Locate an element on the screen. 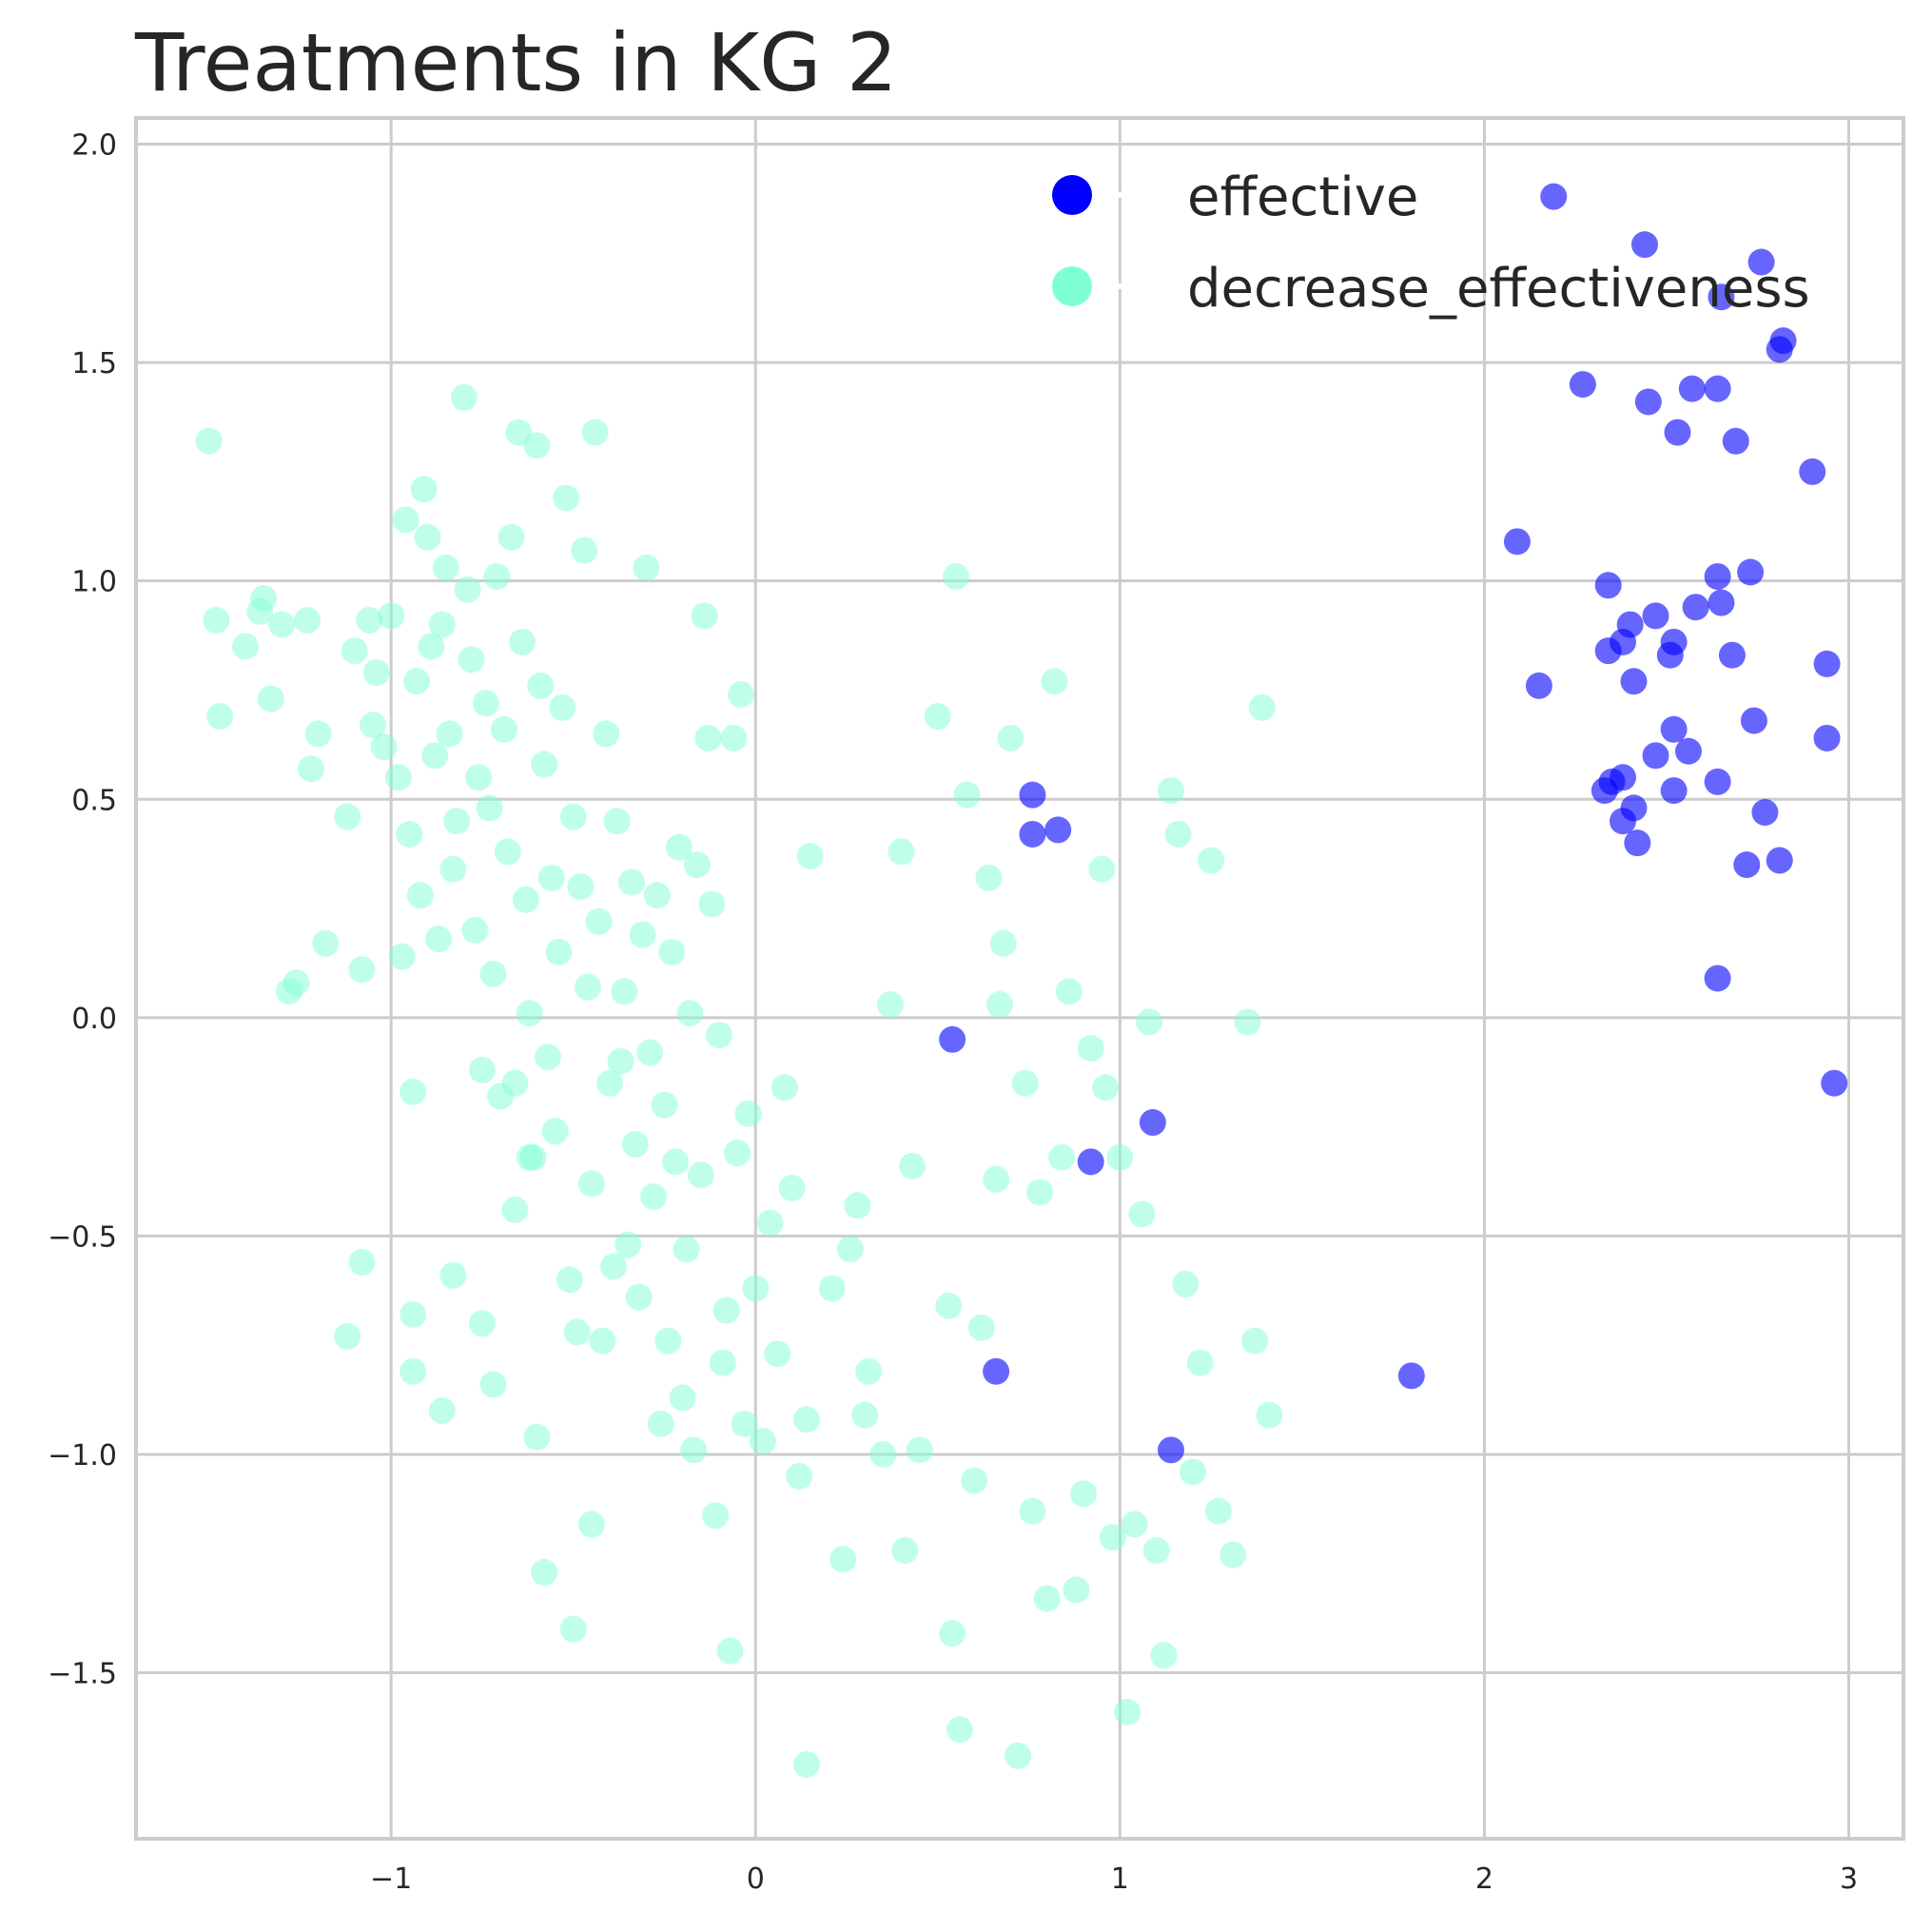  x-tick-label: 2 is located at coordinates (1484, 1879).